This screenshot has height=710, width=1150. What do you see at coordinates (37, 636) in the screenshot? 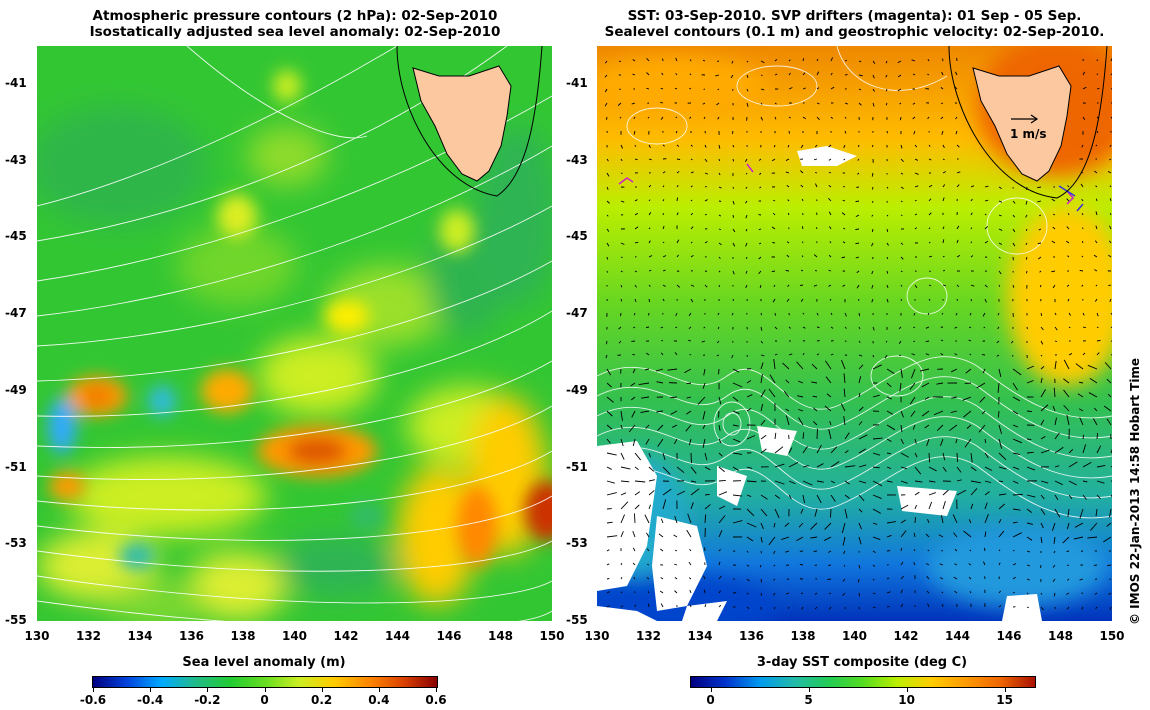
I see `x-tick-label: 130` at bounding box center [37, 636].